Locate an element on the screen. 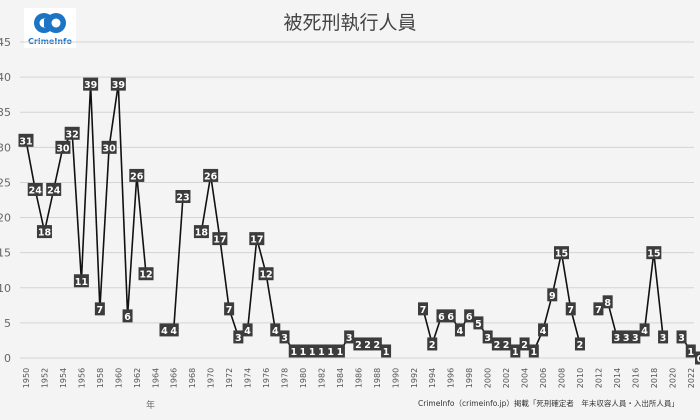 The image size is (700, 420). x-tick-label: 2022 is located at coordinates (691, 378).